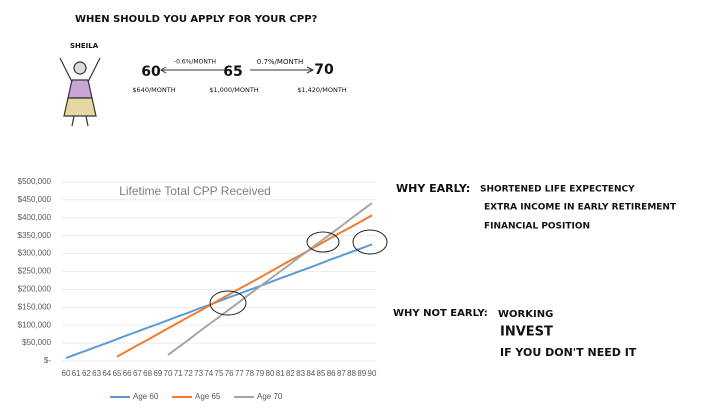  Describe the element at coordinates (146, 396) in the screenshot. I see `legend-label: Age 60` at that location.